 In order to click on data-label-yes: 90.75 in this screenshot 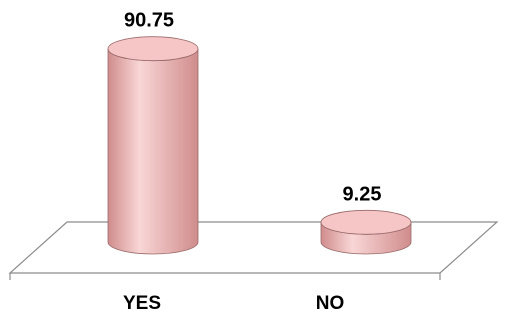, I will do `click(149, 21)`.